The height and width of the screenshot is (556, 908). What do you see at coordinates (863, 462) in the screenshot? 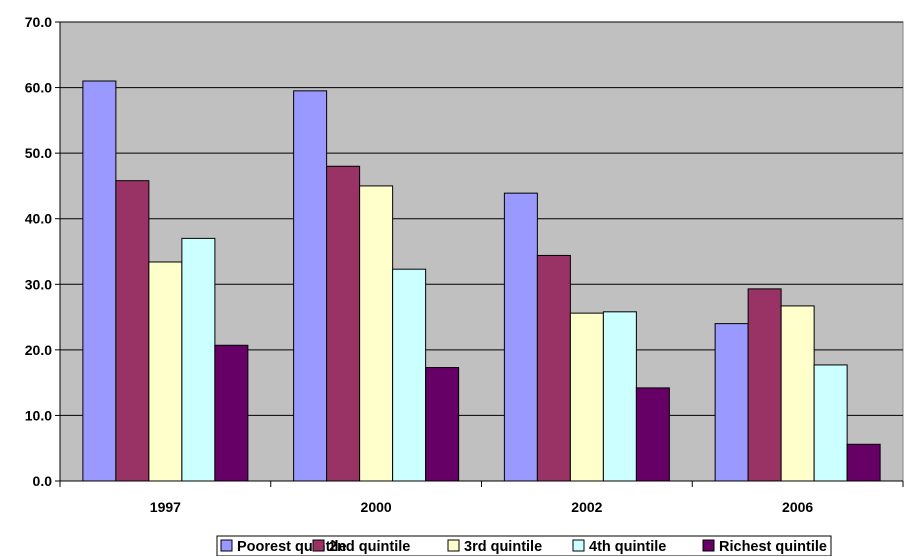
I see `bar-richest-quintile-2006` at bounding box center [863, 462].